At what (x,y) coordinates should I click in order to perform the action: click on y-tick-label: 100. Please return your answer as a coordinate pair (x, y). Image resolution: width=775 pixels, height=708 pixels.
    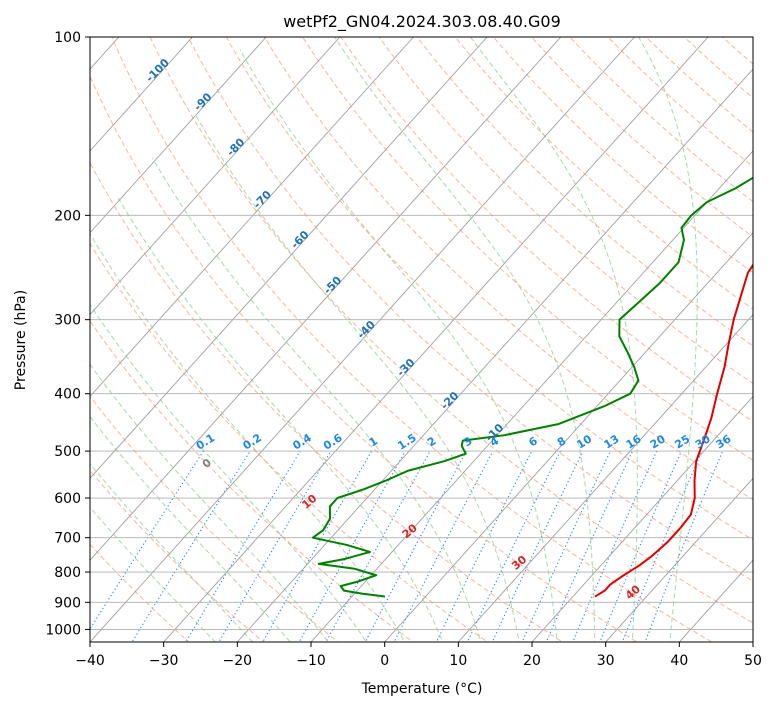
    Looking at the image, I should click on (67, 38).